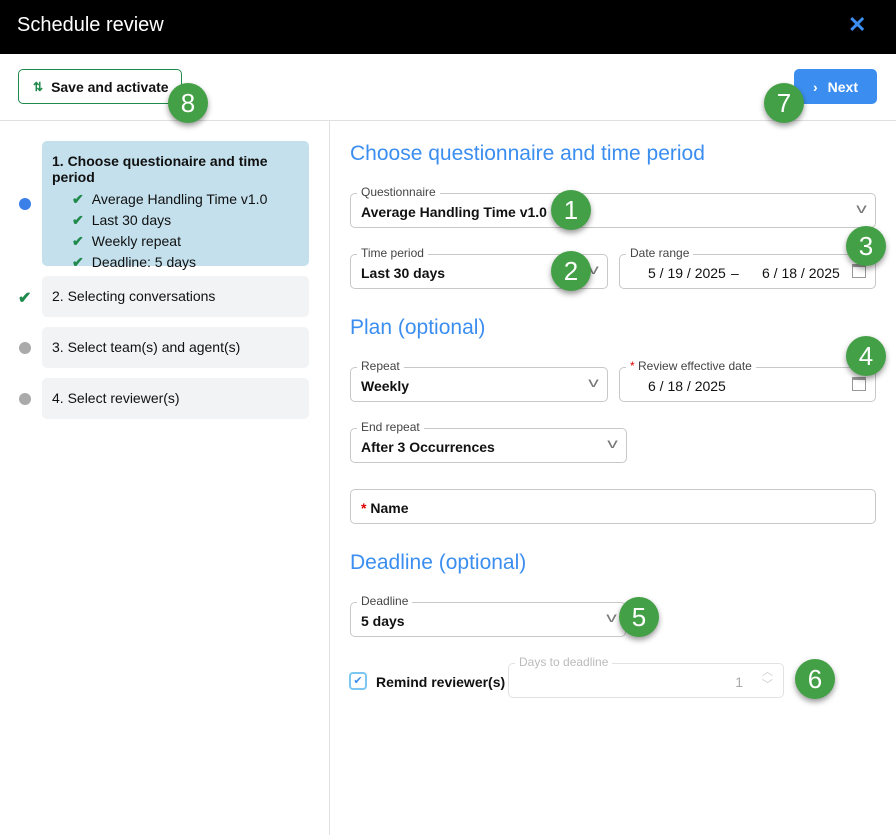  Describe the element at coordinates (747, 380) in the screenshot. I see `review-effective-date-picker: * Review effective date 6 / 18 / 2025` at that location.